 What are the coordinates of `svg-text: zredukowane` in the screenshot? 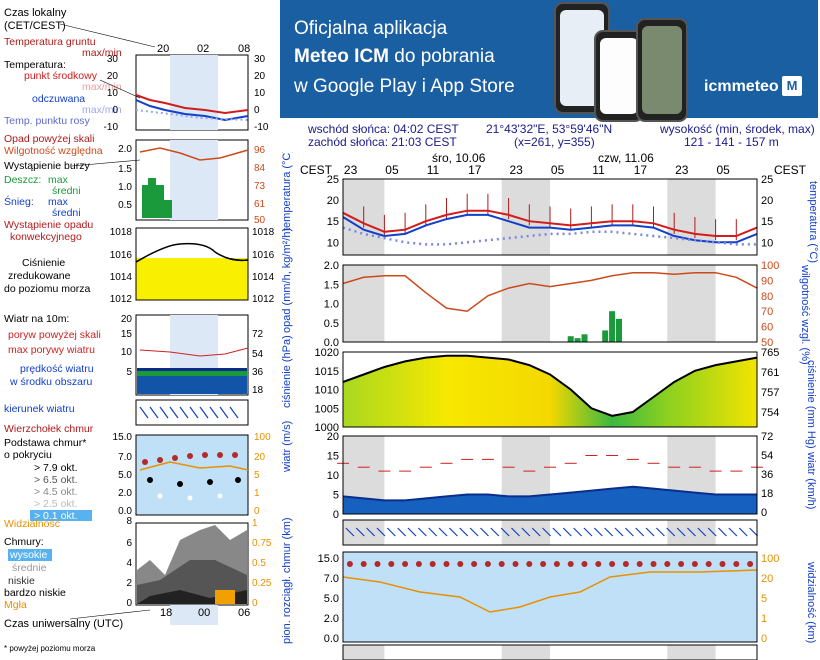 It's located at (39, 276).